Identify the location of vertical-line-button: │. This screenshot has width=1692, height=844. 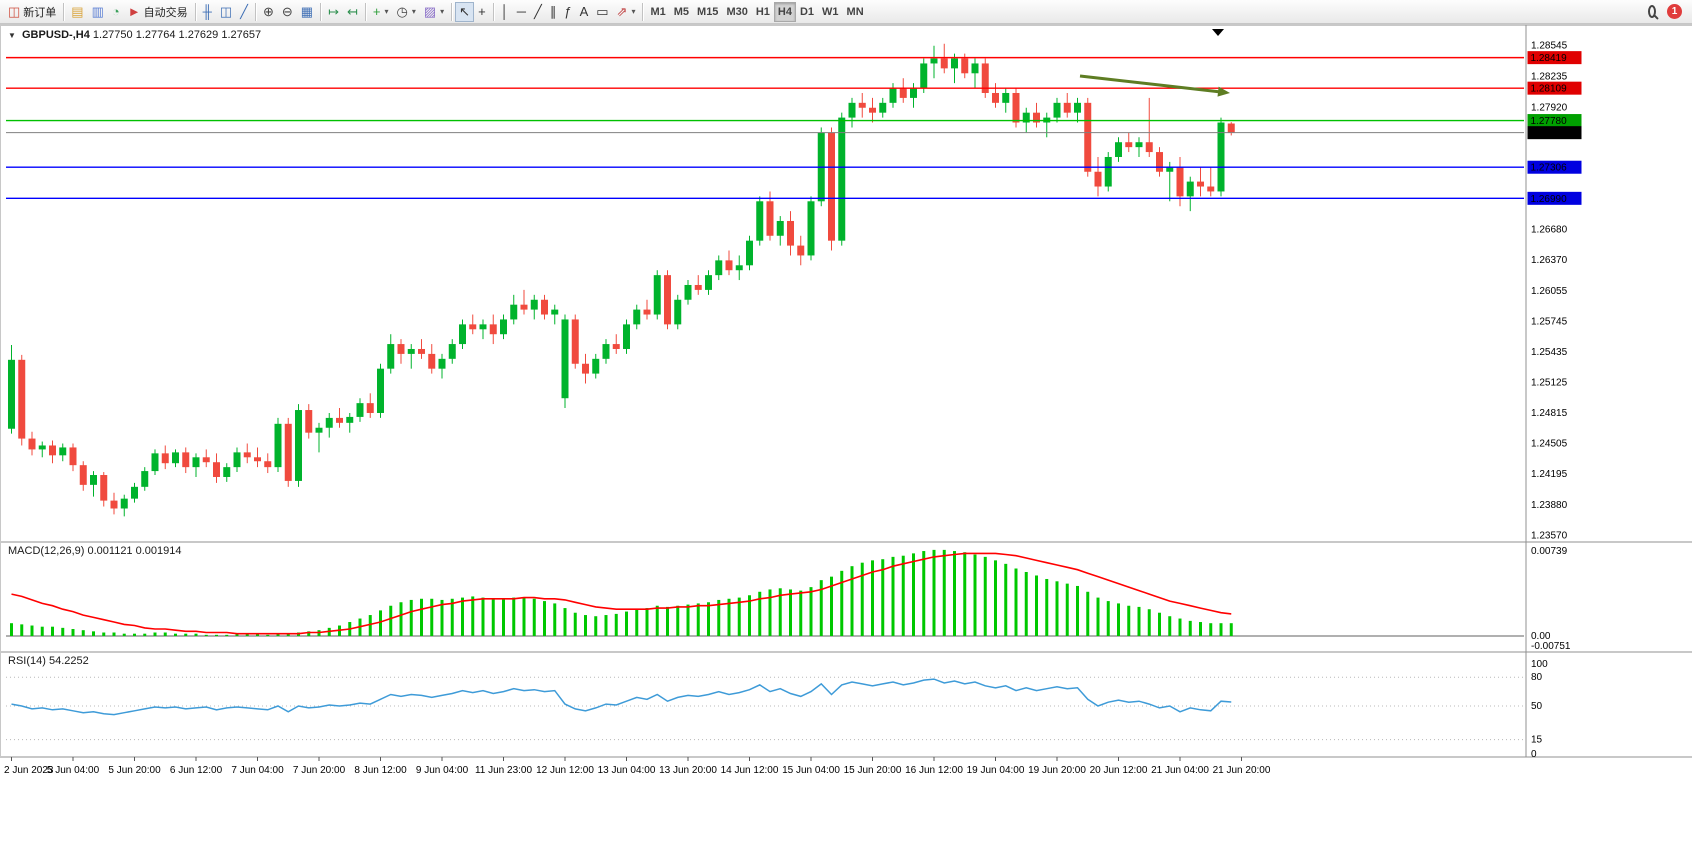
(505, 12).